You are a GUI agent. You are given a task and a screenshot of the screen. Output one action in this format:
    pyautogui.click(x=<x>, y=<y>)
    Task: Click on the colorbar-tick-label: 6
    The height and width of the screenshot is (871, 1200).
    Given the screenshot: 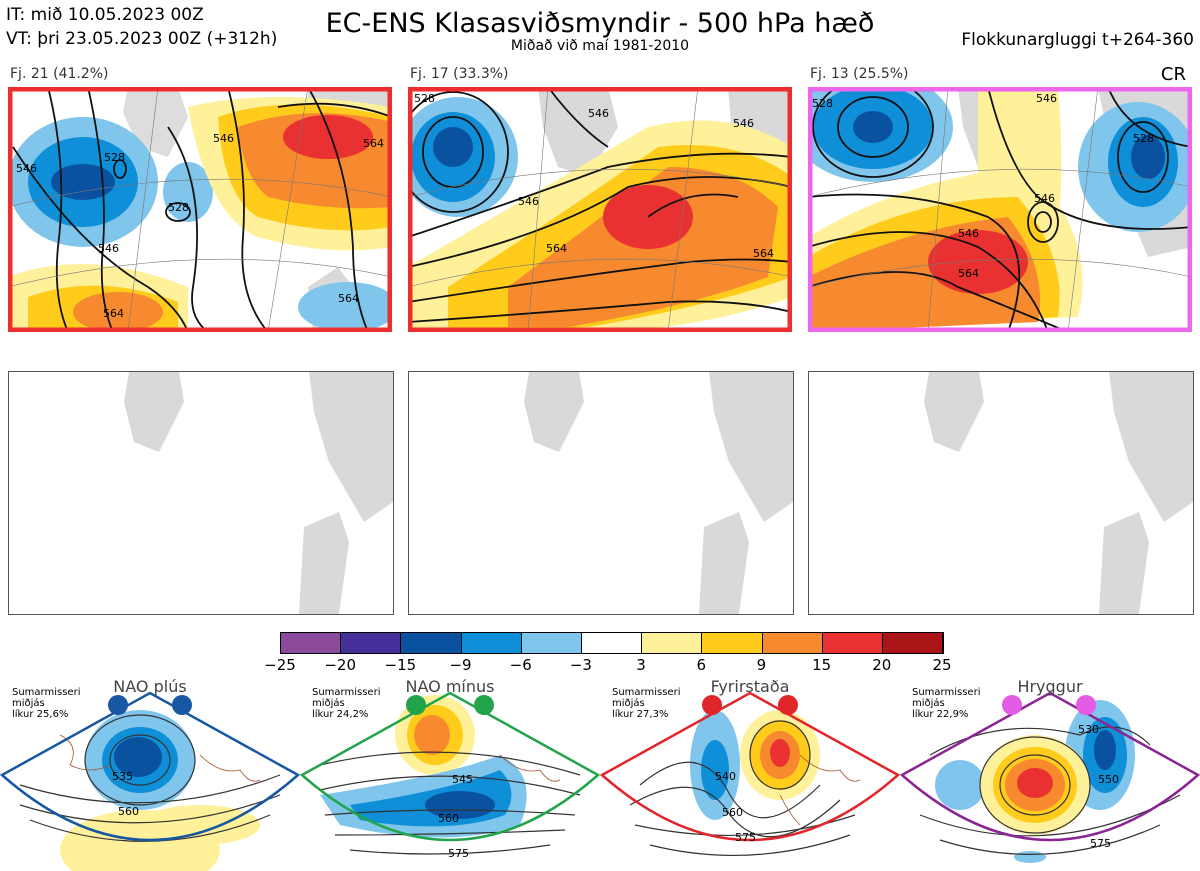 What is the action you would take?
    pyautogui.click(x=701, y=665)
    